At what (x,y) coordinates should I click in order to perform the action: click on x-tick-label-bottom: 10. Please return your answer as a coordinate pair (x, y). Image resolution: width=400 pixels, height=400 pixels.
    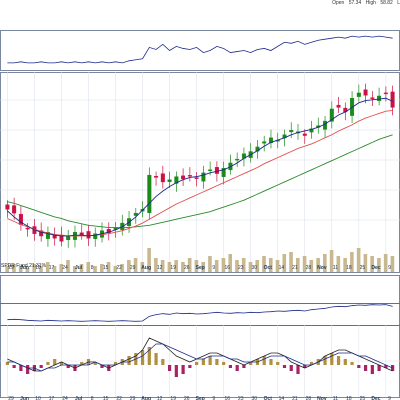
    Looking at the image, I should click on (38, 398).